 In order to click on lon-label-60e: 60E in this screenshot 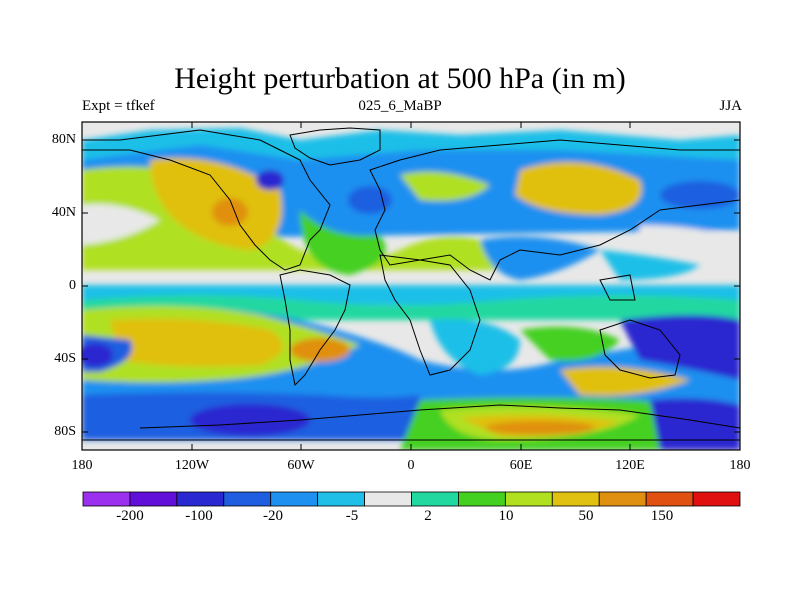, I will do `click(521, 465)`.